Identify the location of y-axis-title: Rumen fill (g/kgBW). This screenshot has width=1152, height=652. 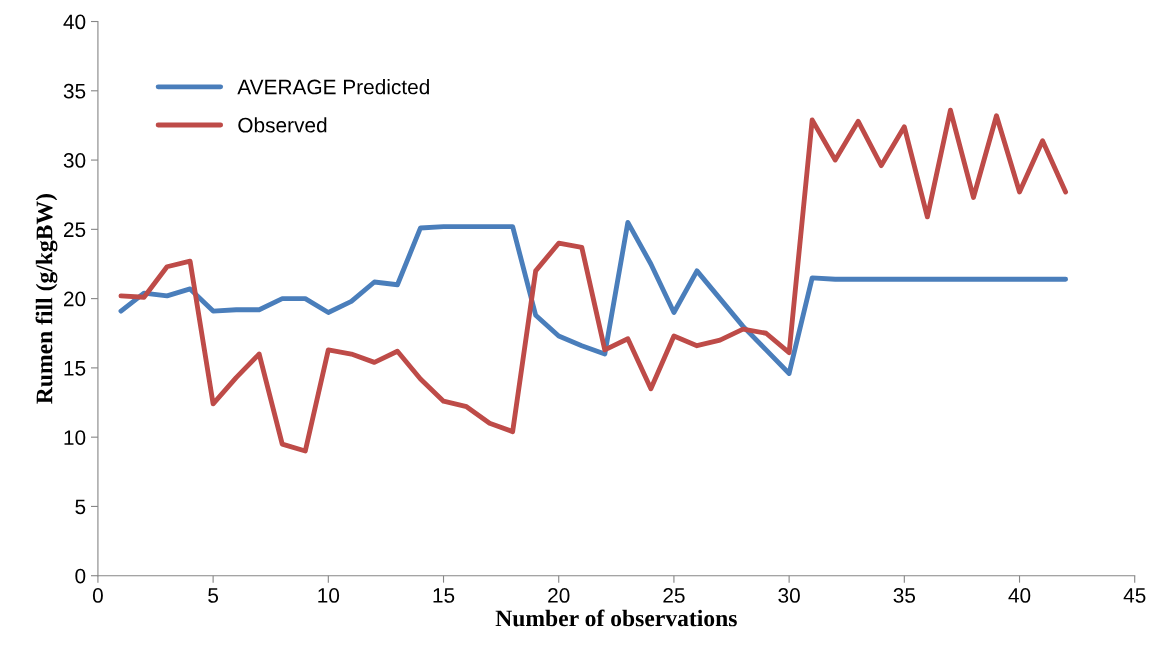
(46, 299).